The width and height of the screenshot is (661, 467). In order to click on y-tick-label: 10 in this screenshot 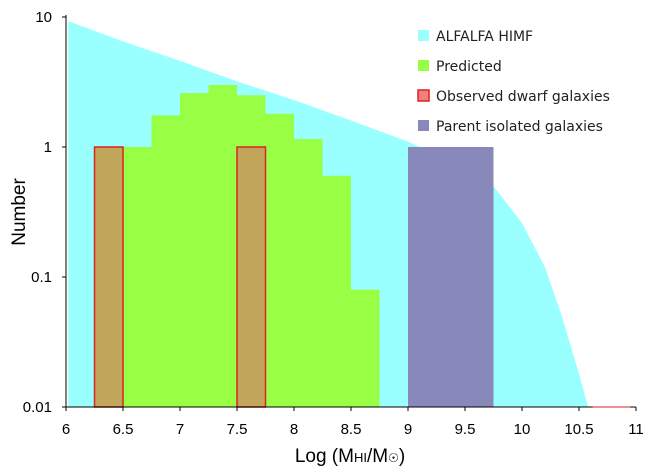, I will do `click(43, 17)`.